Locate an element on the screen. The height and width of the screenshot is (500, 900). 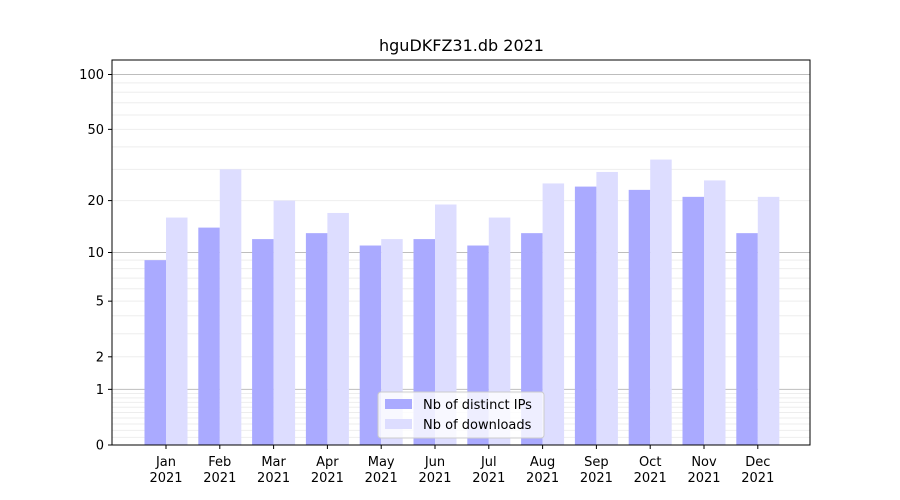
x-tick-label-month: Apr is located at coordinates (327, 462).